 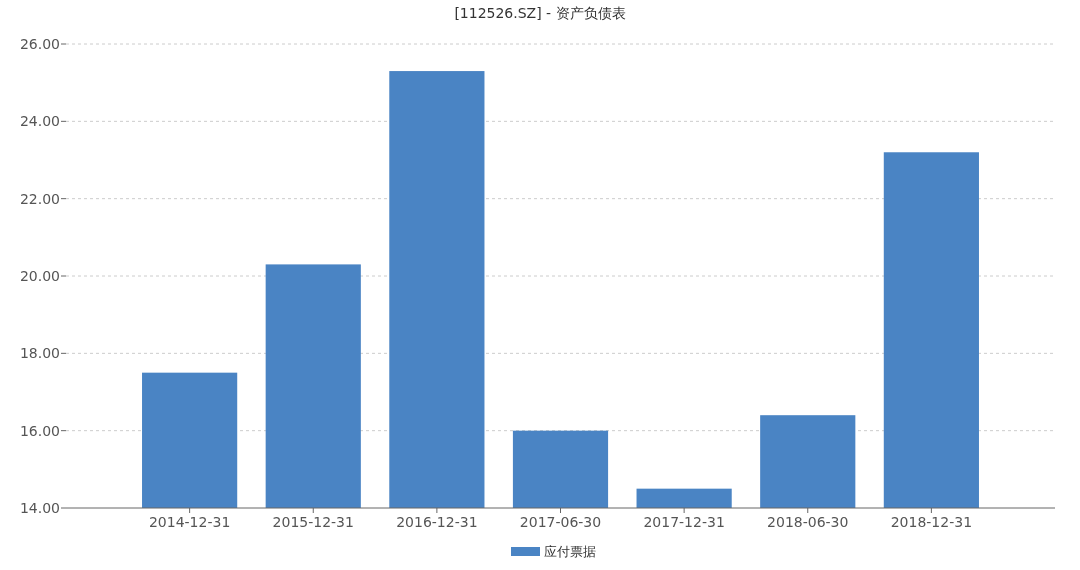 What do you see at coordinates (931, 522) in the screenshot?
I see `x-tick-label: 2018-12-31` at bounding box center [931, 522].